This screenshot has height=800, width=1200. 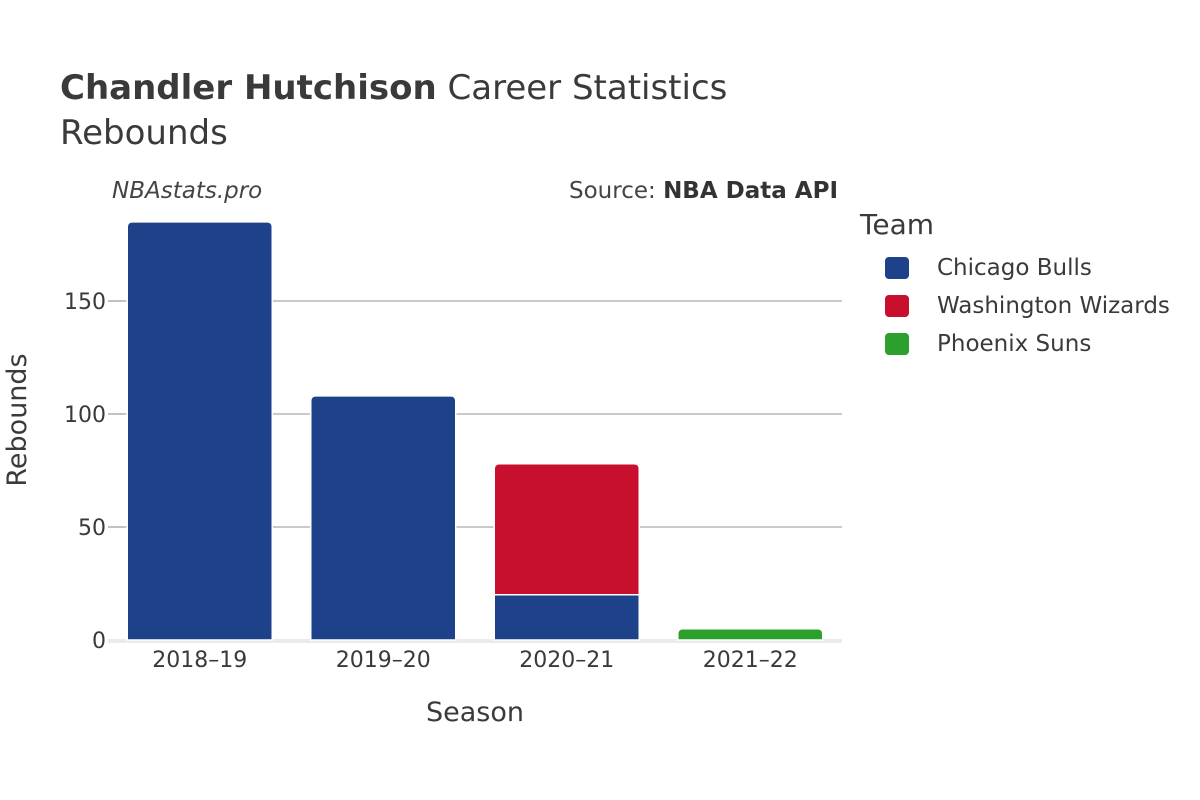 I want to click on legend-title: Team, so click(x=897, y=224).